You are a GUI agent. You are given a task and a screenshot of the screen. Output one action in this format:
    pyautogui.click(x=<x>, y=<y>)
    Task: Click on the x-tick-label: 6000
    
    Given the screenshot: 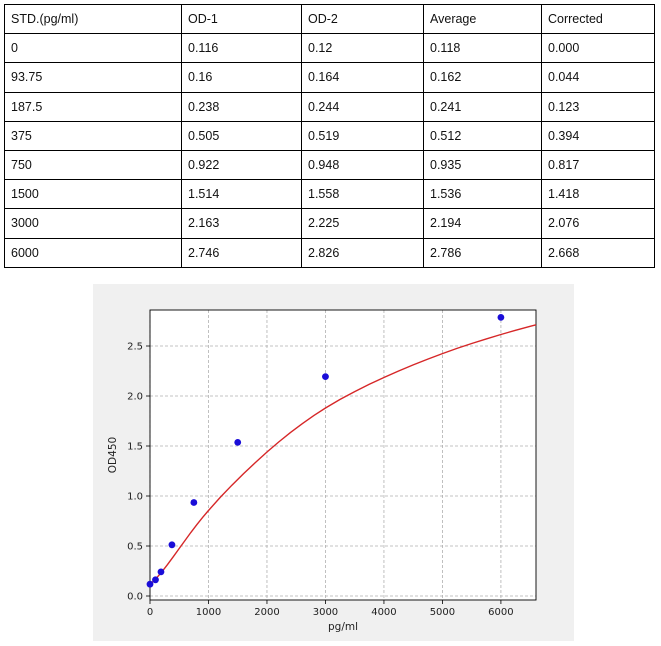 What is the action you would take?
    pyautogui.click(x=500, y=612)
    